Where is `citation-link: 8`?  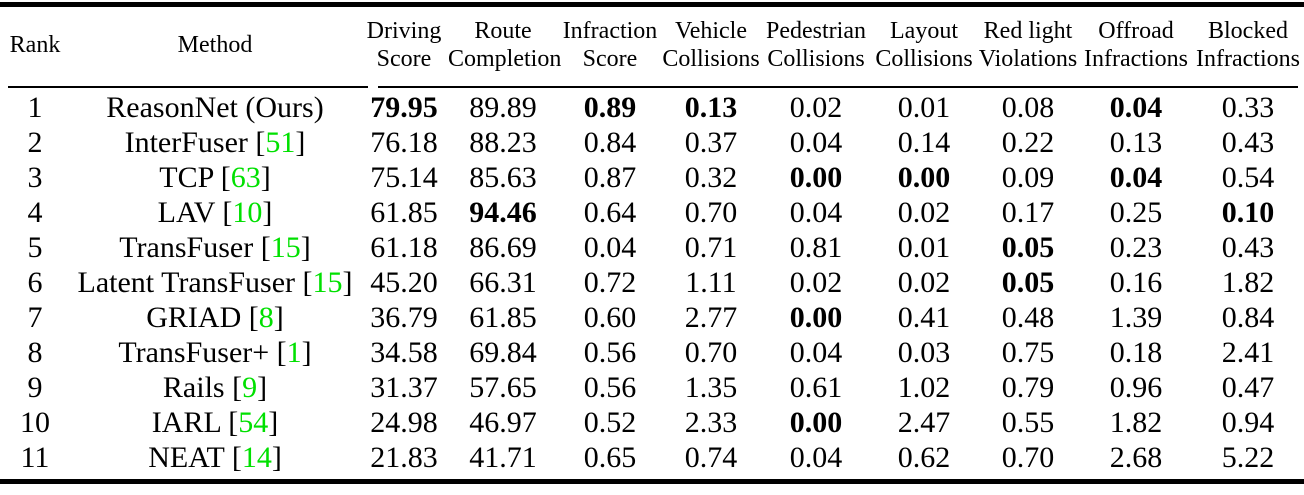
citation-link: 8 is located at coordinates (266, 317).